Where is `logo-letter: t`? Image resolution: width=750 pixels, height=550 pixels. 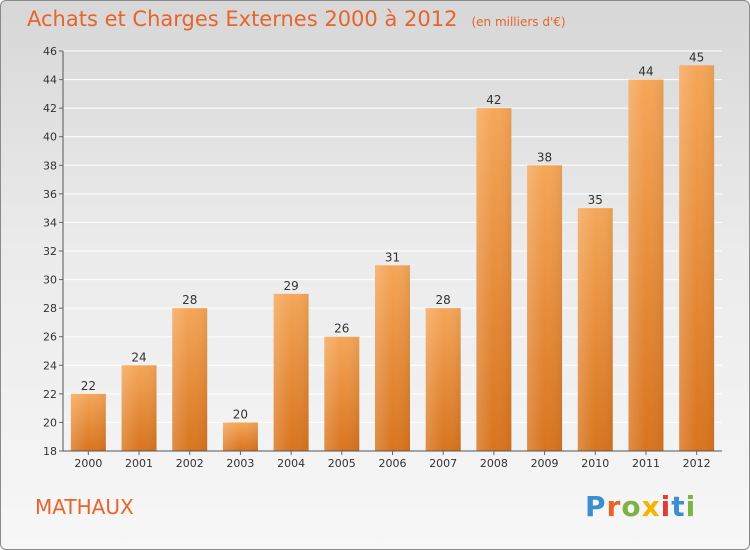
logo-letter: t is located at coordinates (678, 506).